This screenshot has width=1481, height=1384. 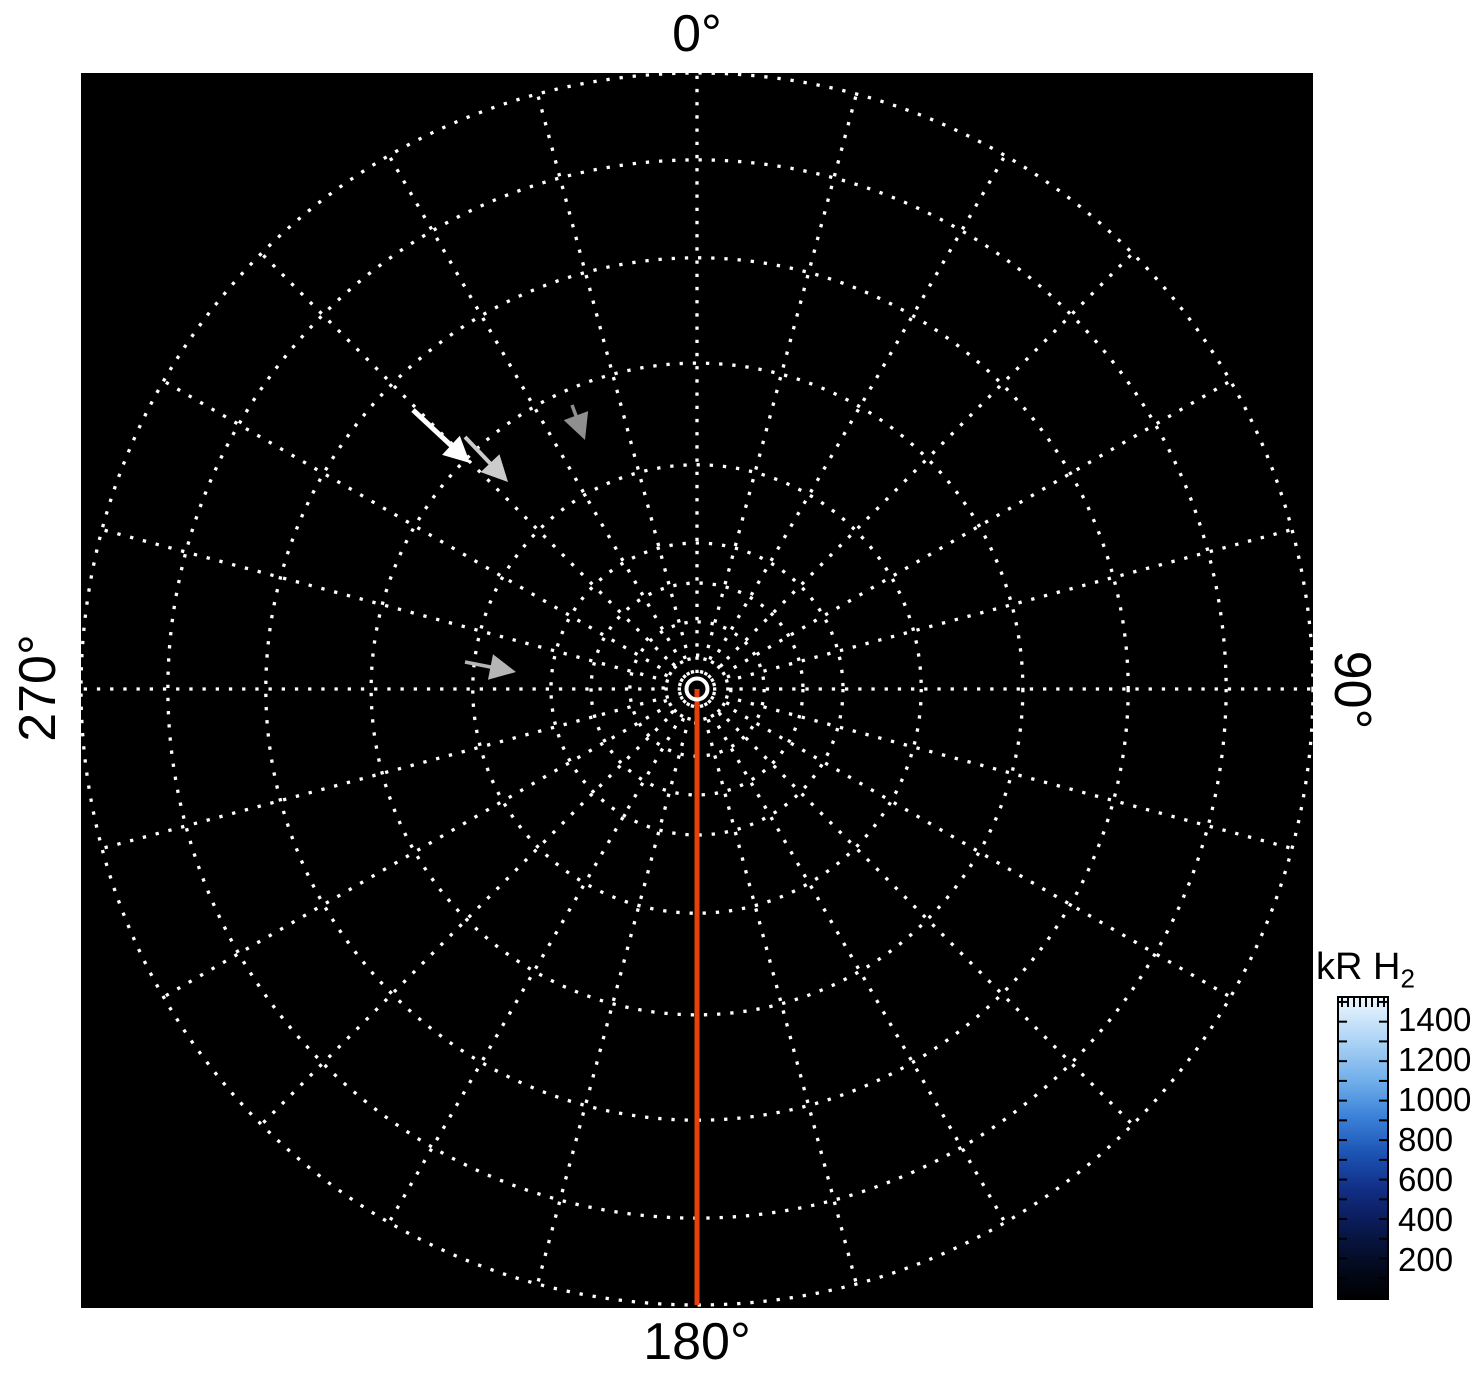 What do you see at coordinates (1407, 978) in the screenshot?
I see `colorbar-title-subscript: 2` at bounding box center [1407, 978].